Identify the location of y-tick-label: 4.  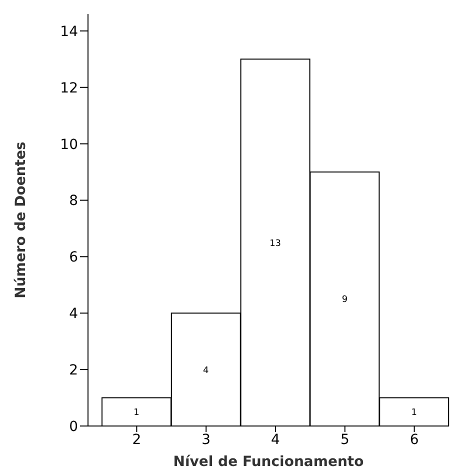
(73, 314).